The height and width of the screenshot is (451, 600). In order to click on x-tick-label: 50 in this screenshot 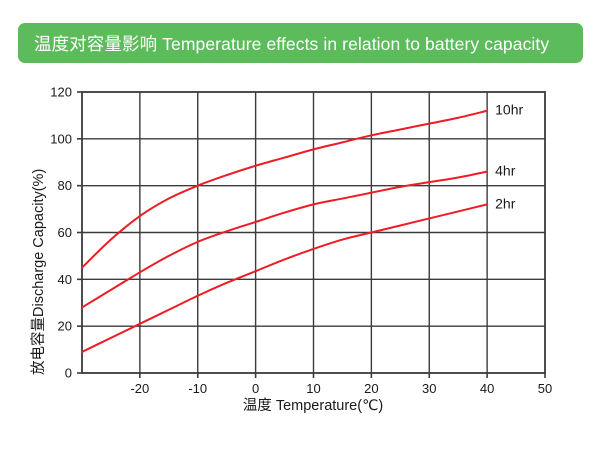, I will do `click(545, 388)`.